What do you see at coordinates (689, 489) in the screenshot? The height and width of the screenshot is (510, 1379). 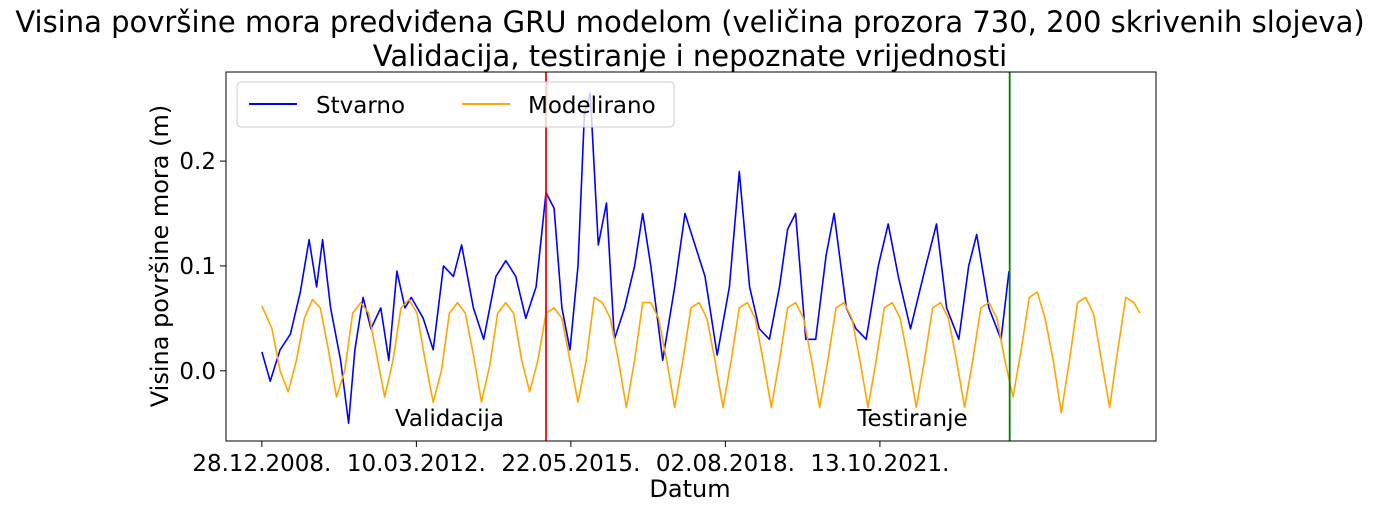 I see `x-axis-label: Datum` at bounding box center [689, 489].